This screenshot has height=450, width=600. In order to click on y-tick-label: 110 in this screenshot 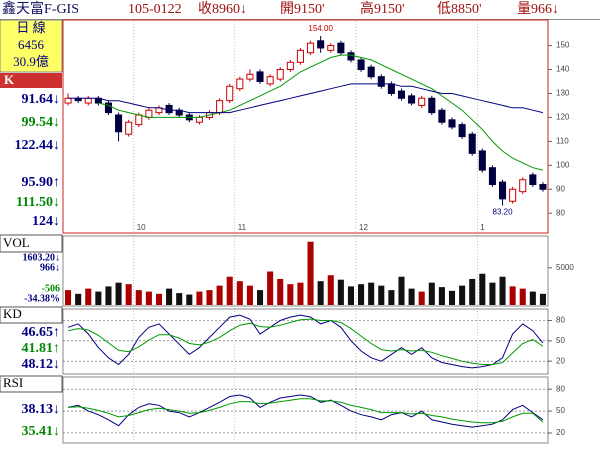, I will do `click(562, 140)`.